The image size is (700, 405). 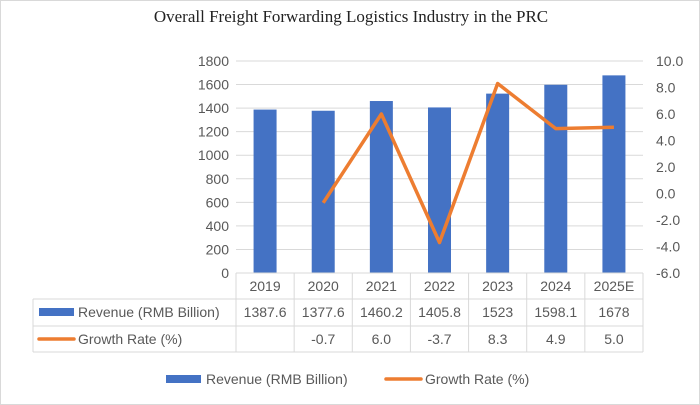 What do you see at coordinates (213, 61) in the screenshot?
I see `left-axis-tick: 1800` at bounding box center [213, 61].